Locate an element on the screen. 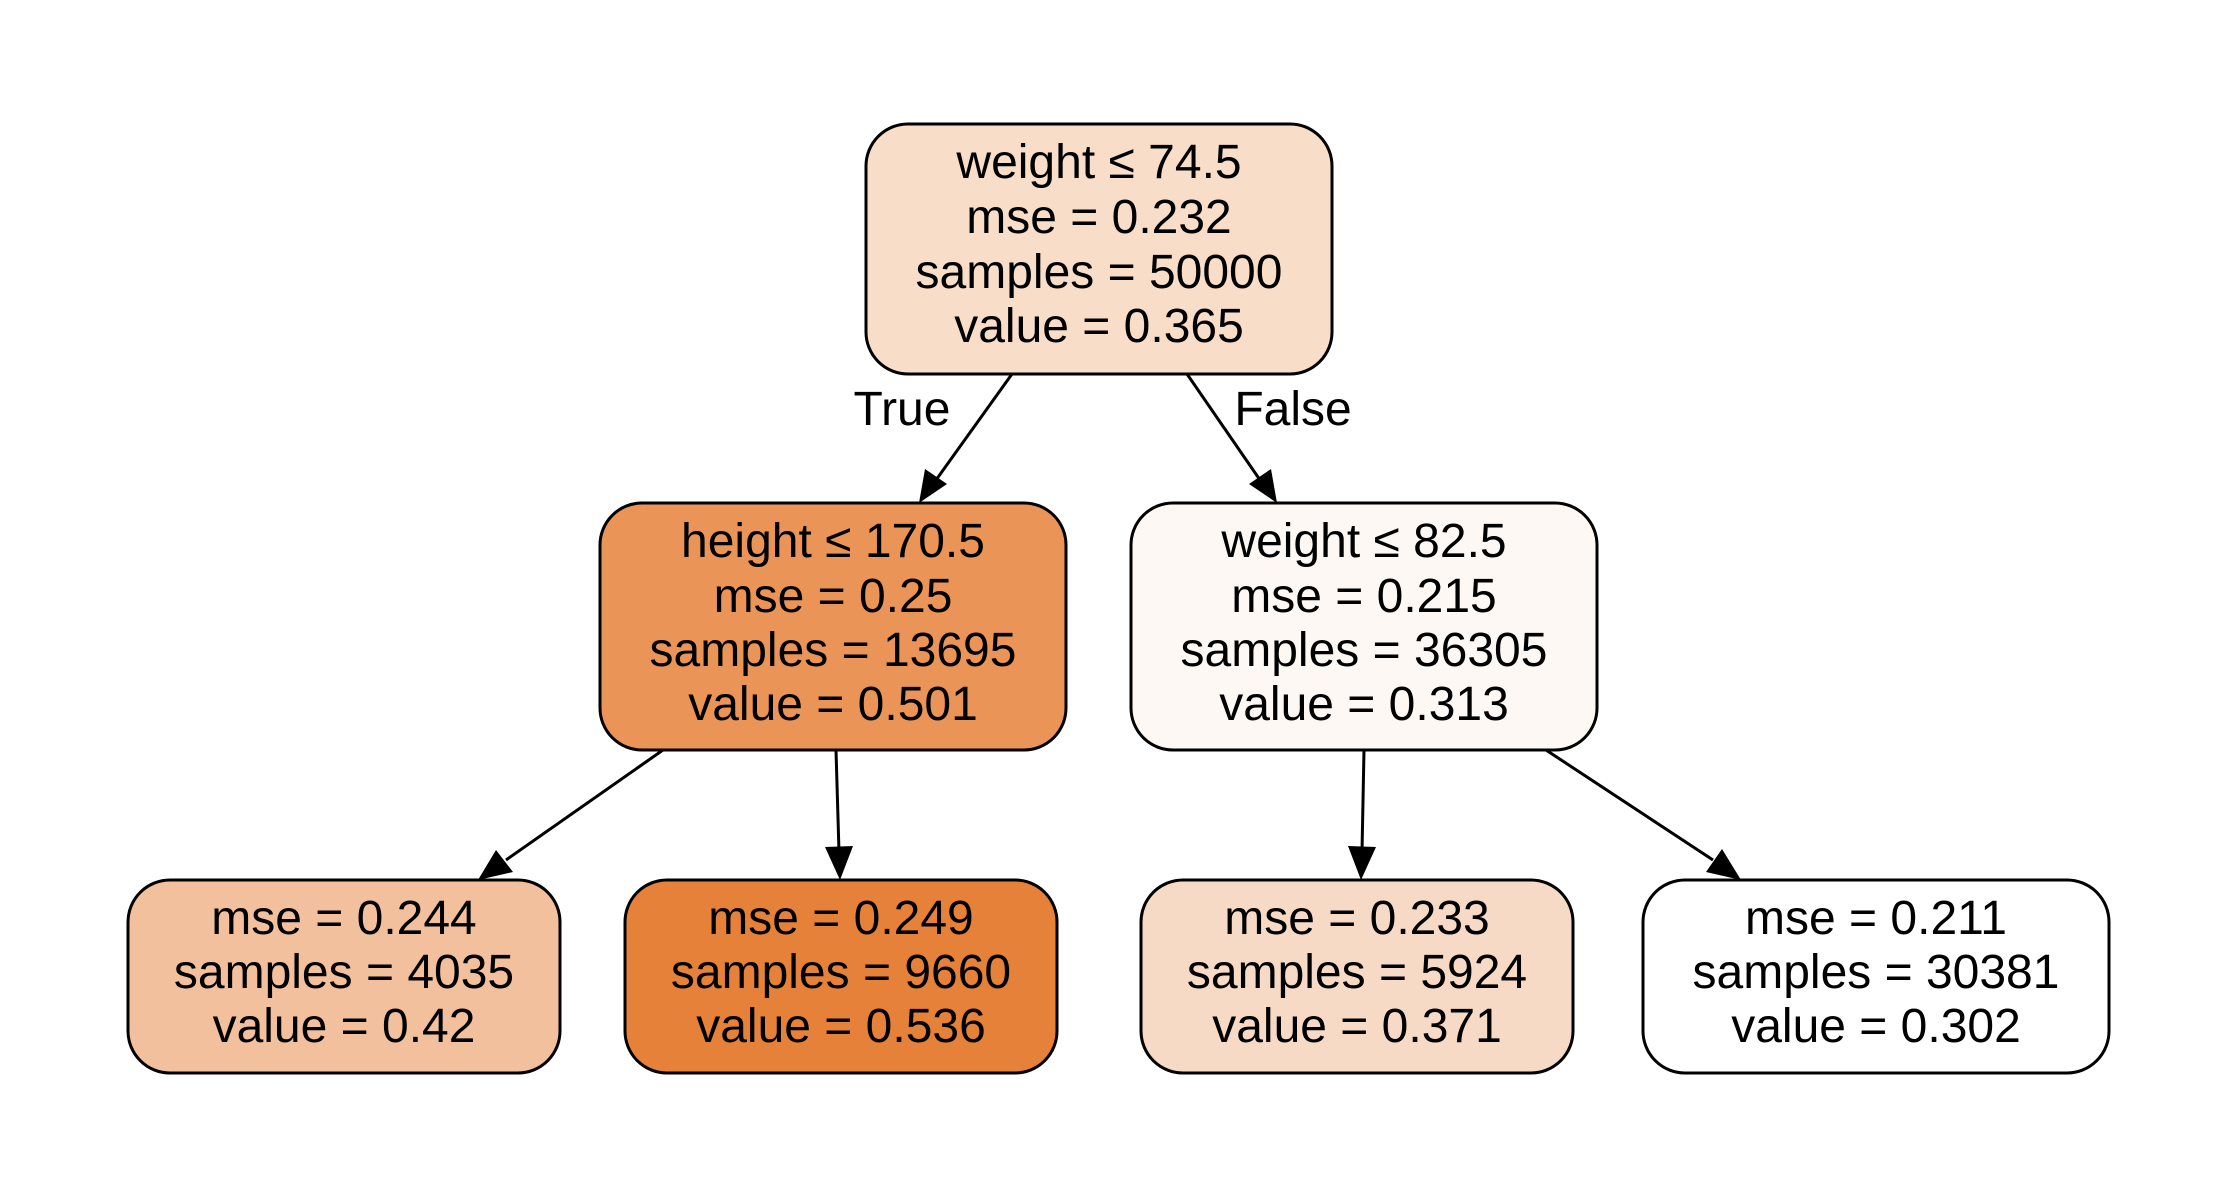  node-value: value = 0.501 is located at coordinates (833, 704).